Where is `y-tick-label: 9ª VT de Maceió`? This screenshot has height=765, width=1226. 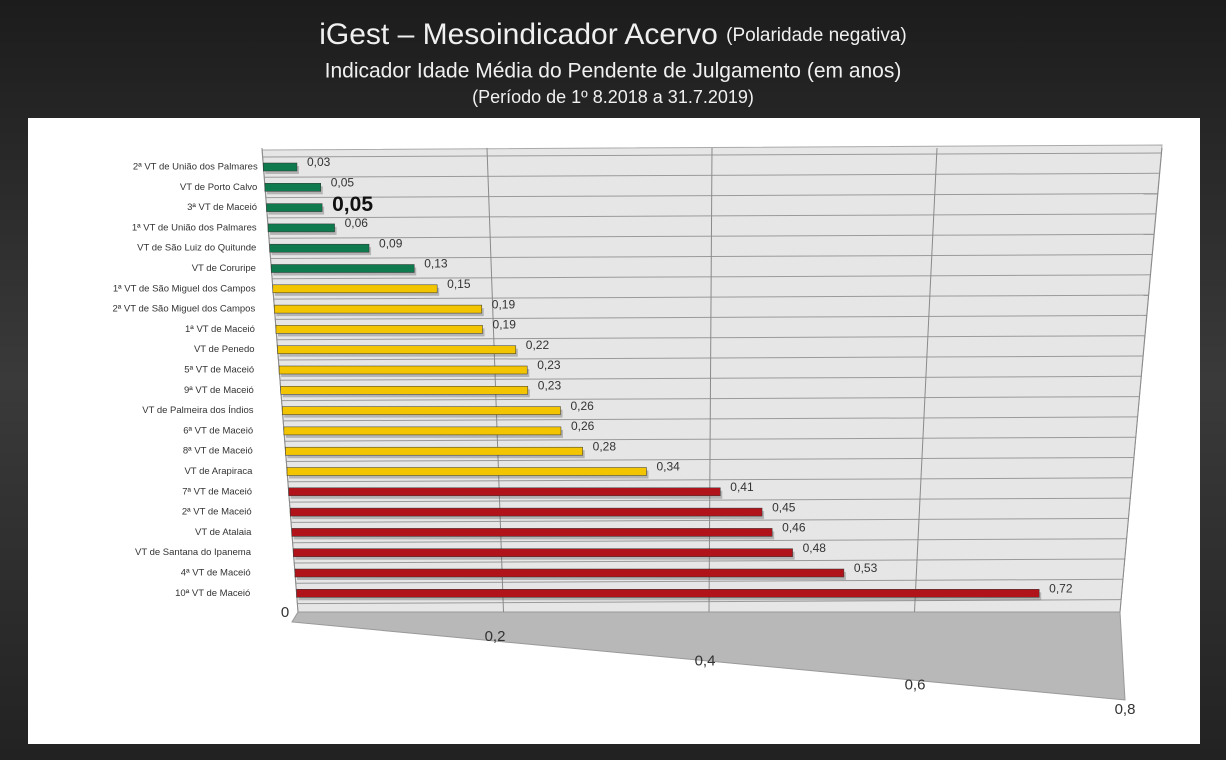 y-tick-label: 9ª VT de Maceió is located at coordinates (219, 390).